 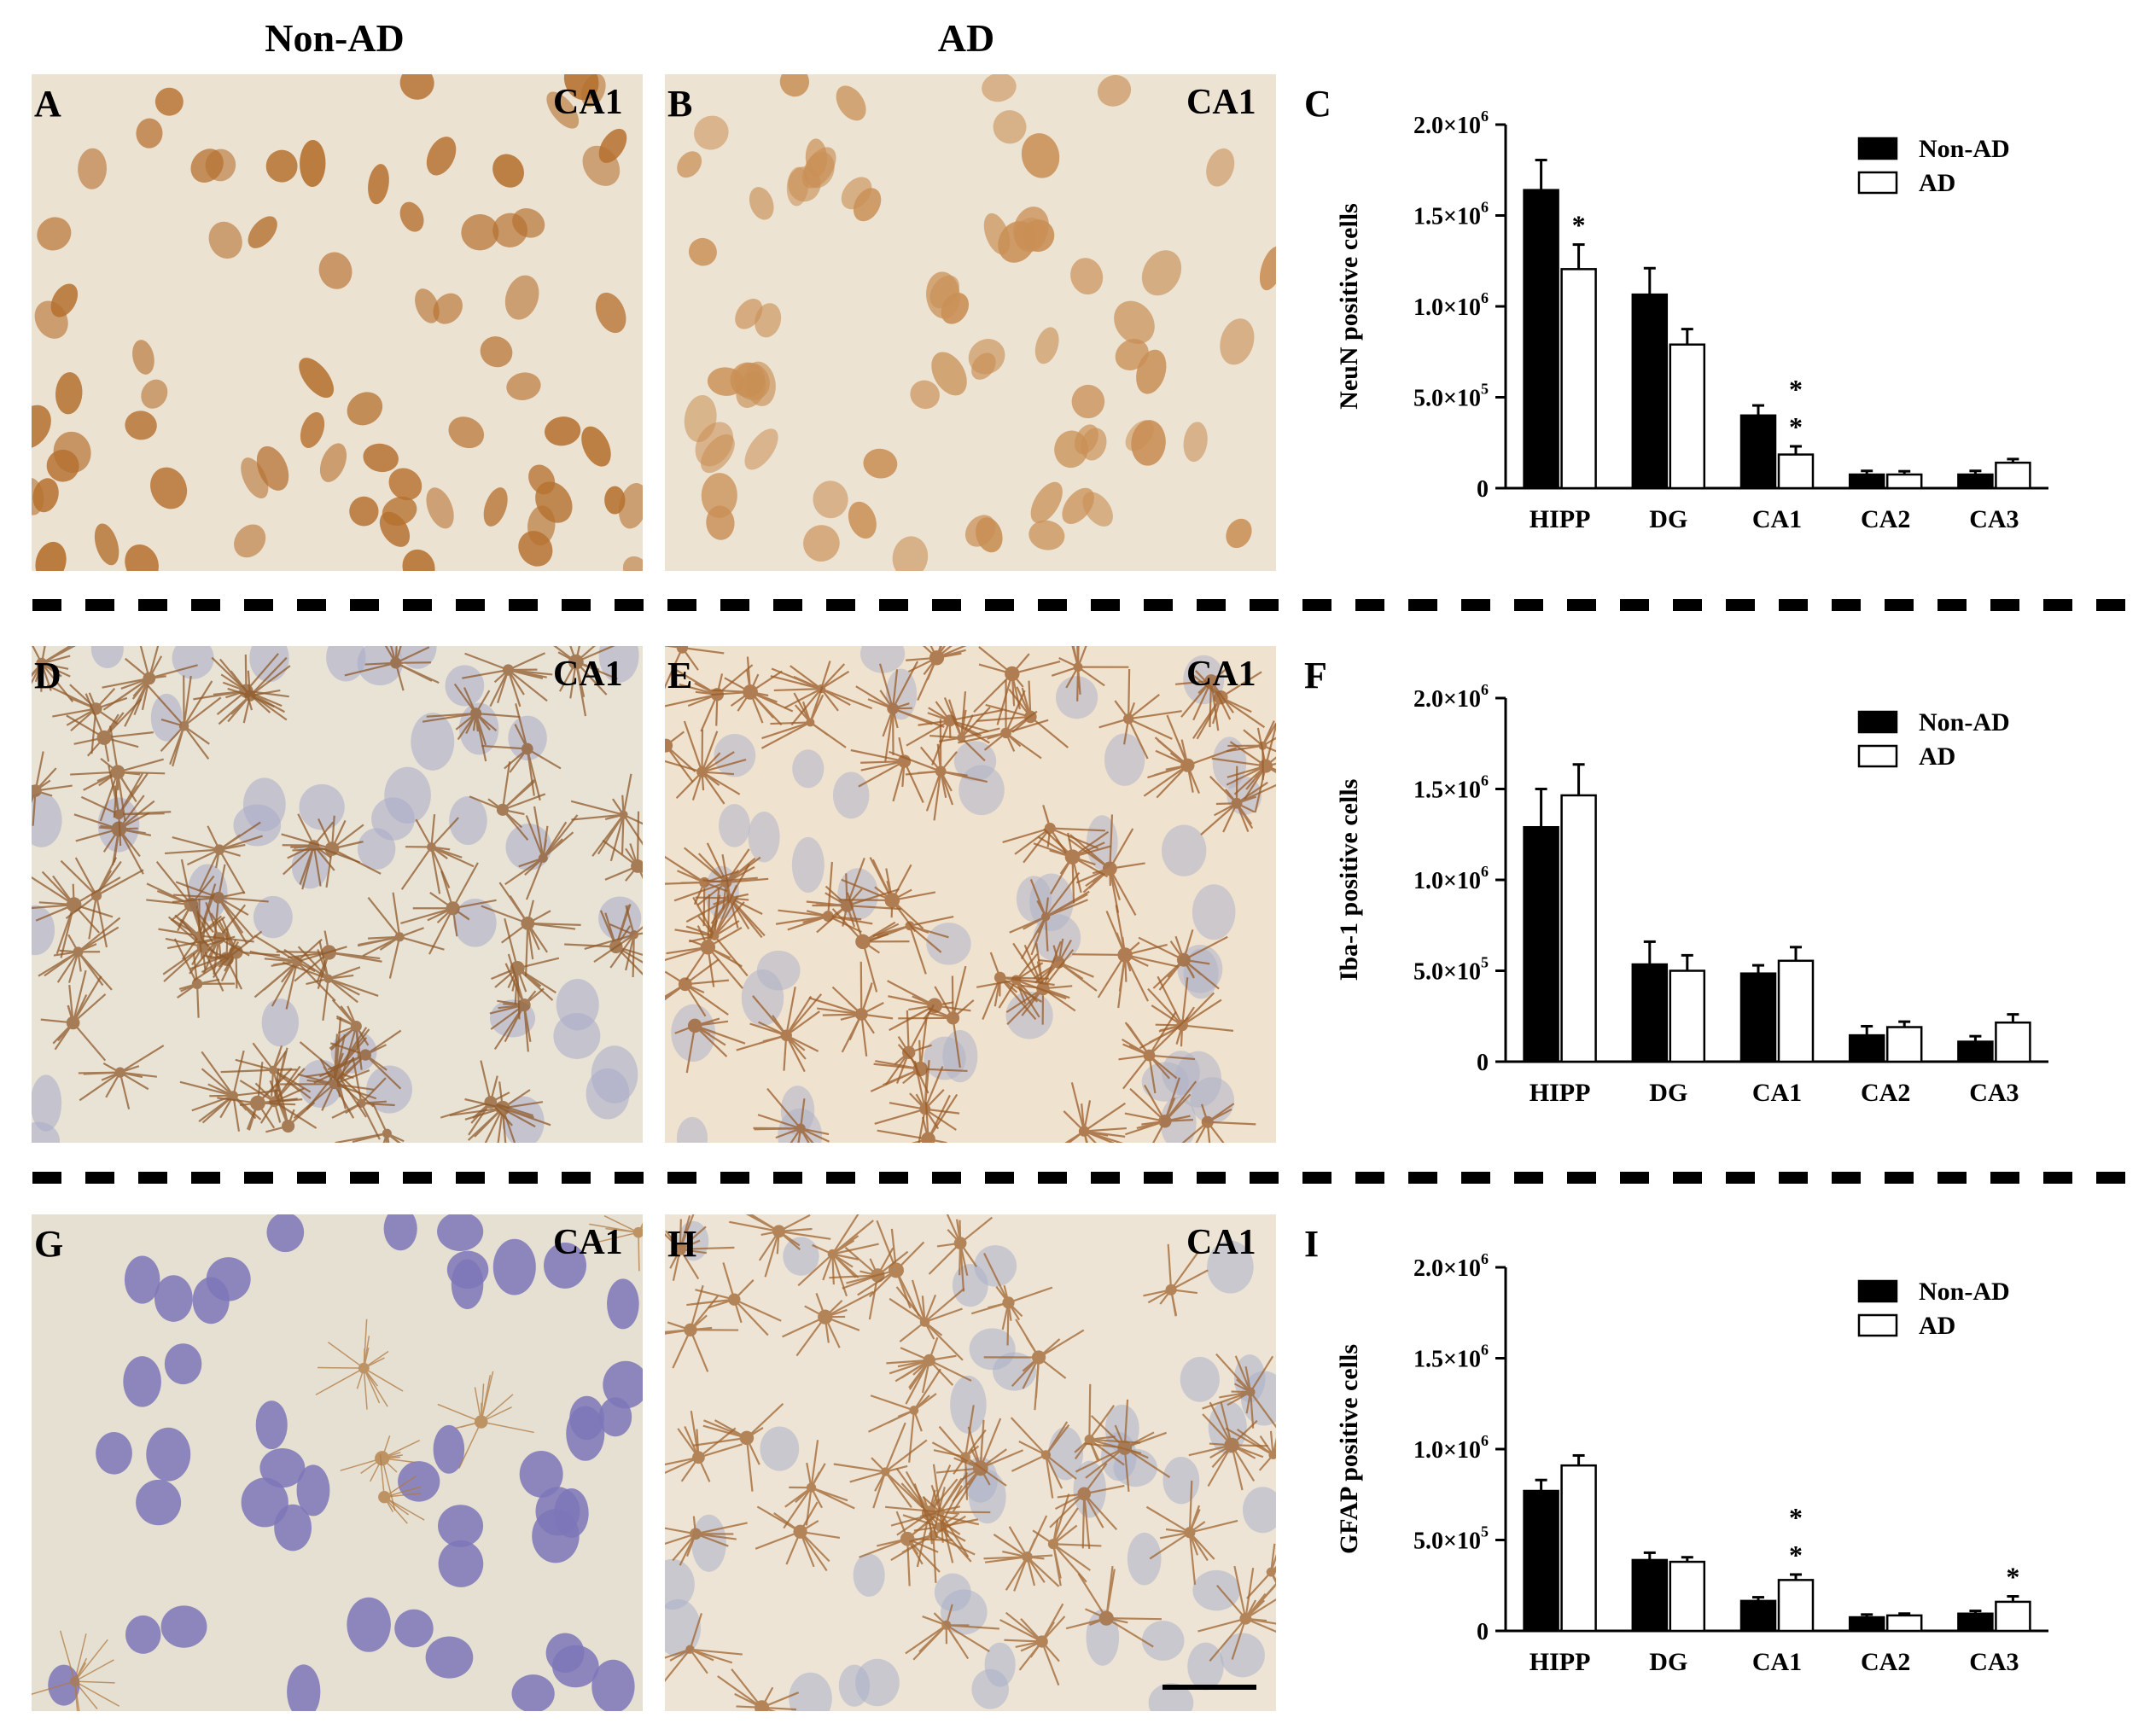 What do you see at coordinates (680, 675) in the screenshot?
I see `panel-letter-e: E` at bounding box center [680, 675].